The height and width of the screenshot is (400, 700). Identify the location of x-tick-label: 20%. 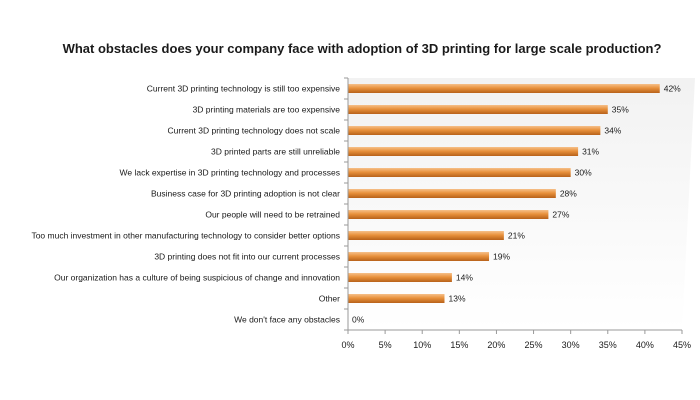
(496, 345).